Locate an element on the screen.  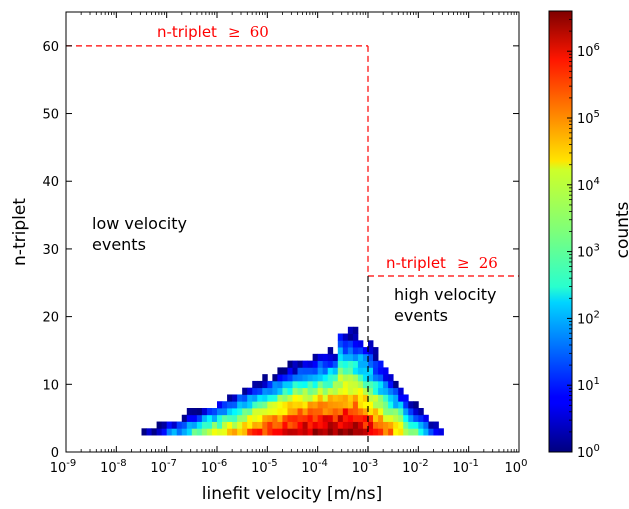
x-tick-label-6: 10⁻³ is located at coordinates (365, 467).